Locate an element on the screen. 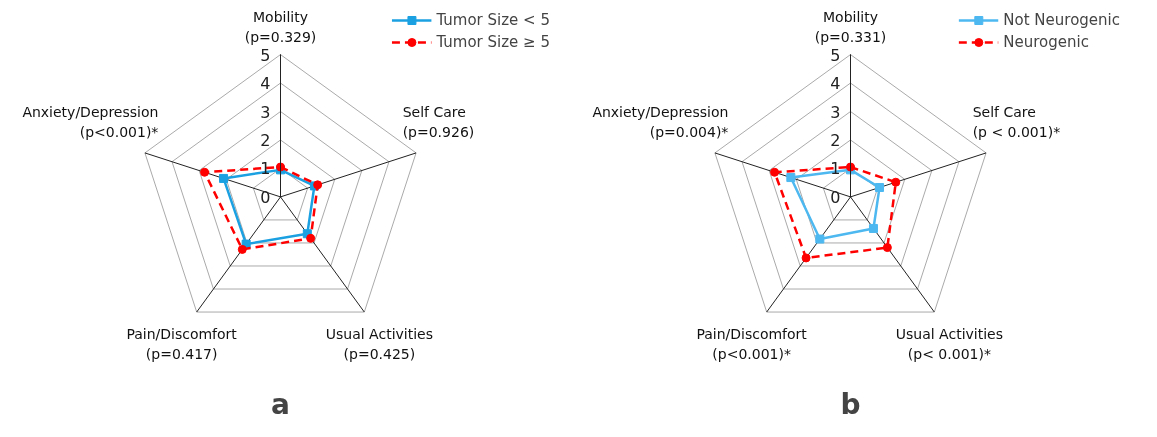 The image size is (1157, 437). spoke-label: Pain/Discomfort (p=0.417) is located at coordinates (182, 343).